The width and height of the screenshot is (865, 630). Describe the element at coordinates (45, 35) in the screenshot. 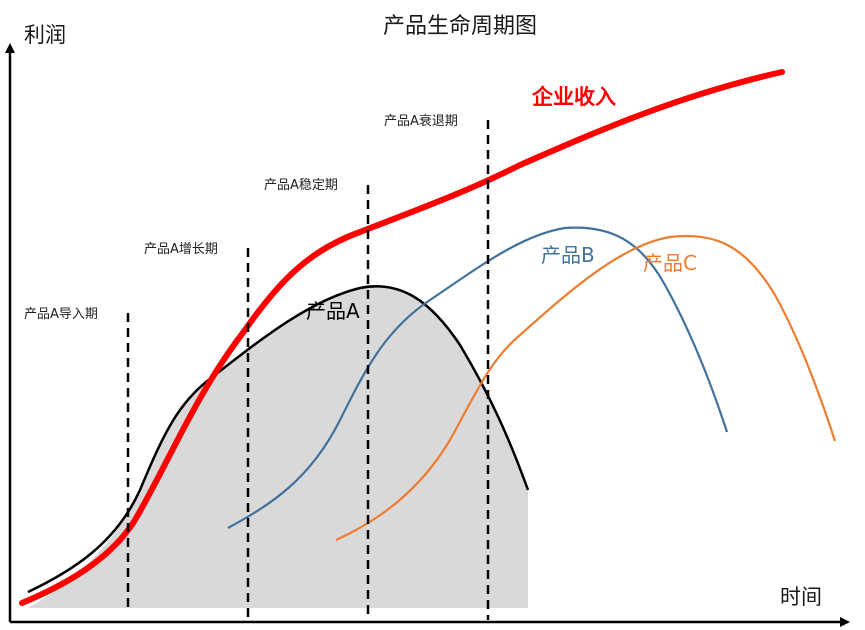

I see `y-axis-label: 利润` at that location.